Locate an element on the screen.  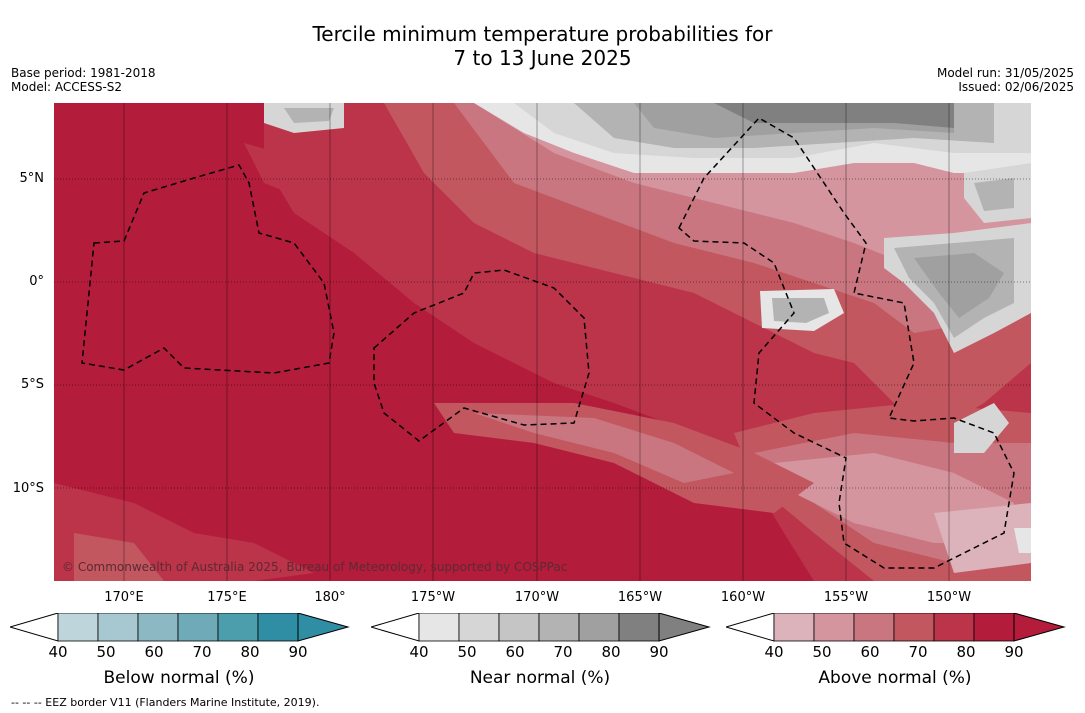
colorbar-above-title: Above normal (%) is located at coordinates (895, 678).